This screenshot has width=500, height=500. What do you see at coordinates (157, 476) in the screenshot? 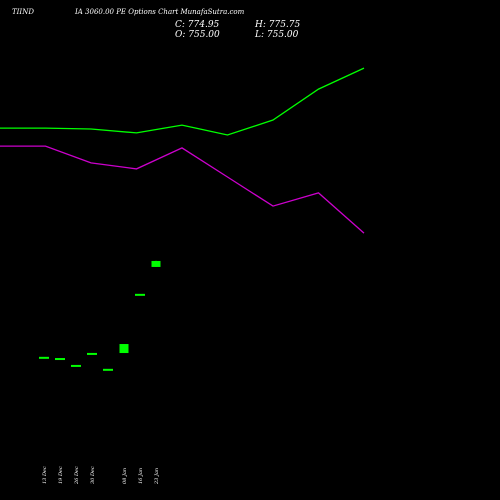
I see `x-tick-label: 23 Jan` at bounding box center [157, 476].